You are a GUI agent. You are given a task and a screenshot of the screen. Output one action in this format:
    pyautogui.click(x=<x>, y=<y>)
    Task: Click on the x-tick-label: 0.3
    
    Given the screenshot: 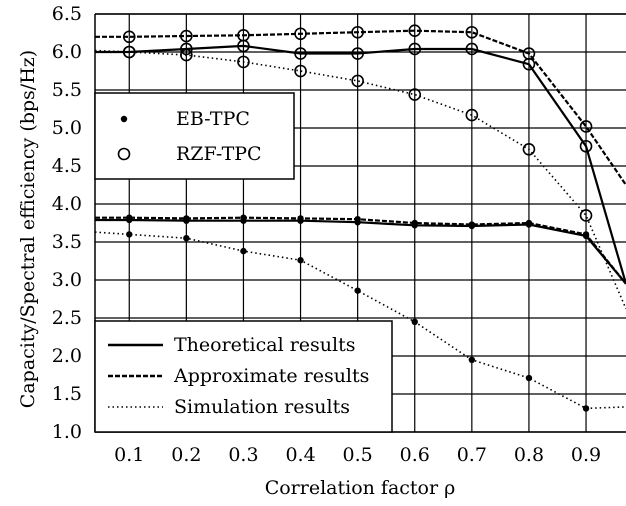 What is the action you would take?
    pyautogui.click(x=243, y=455)
    